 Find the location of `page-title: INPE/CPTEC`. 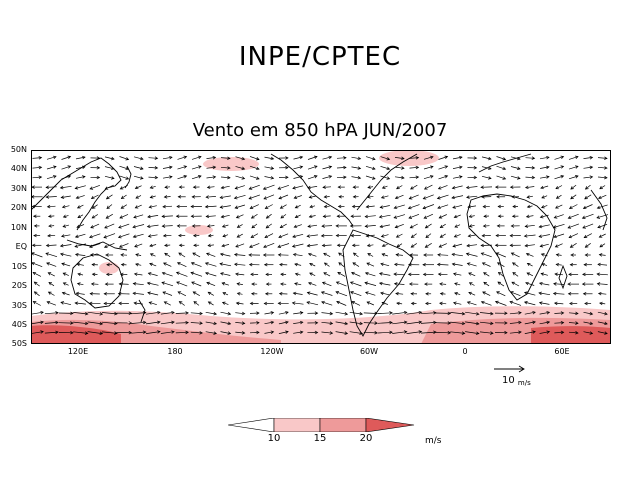

page-title: INPE/CPTEC is located at coordinates (320, 57).